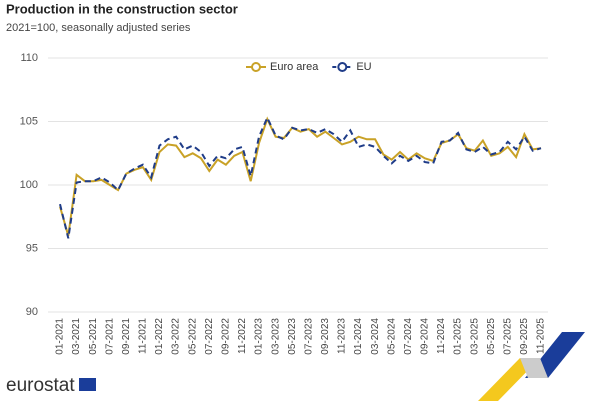 The image size is (600, 401). What do you see at coordinates (474, 336) in the screenshot?
I see `x-tick-label: 03-2025` at bounding box center [474, 336].